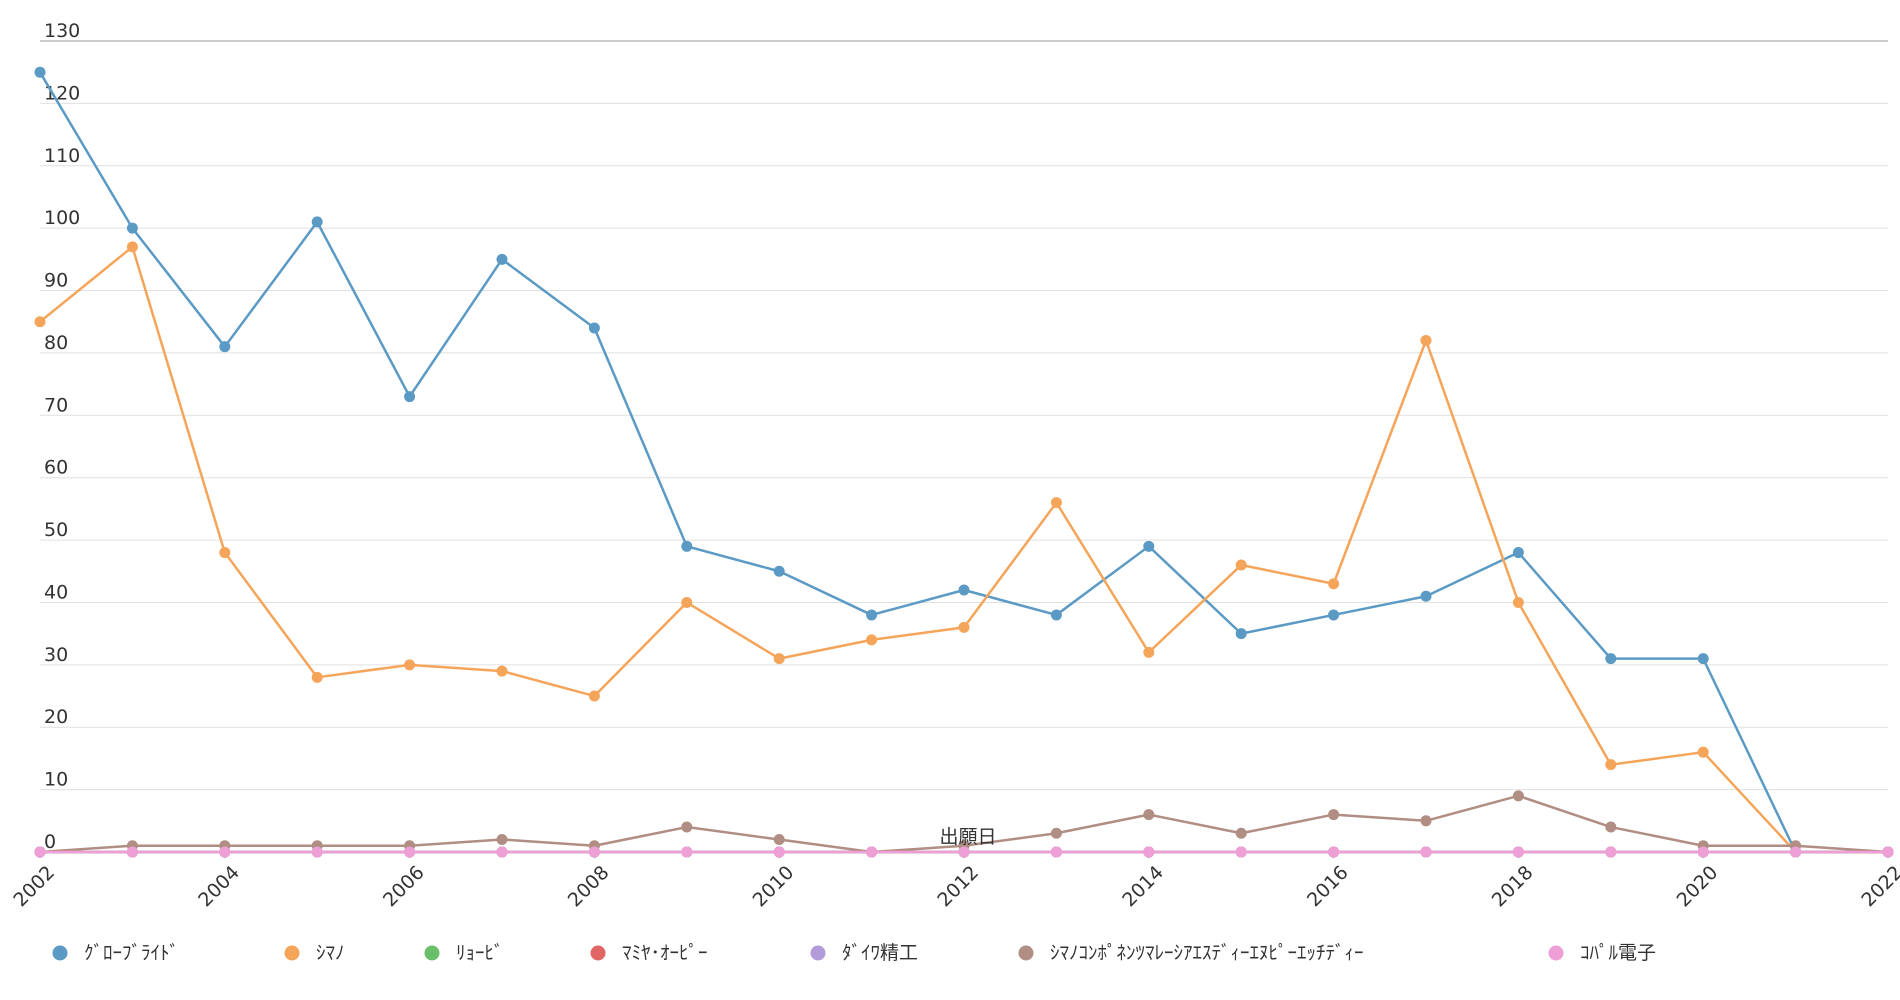  Describe the element at coordinates (1143, 887) in the screenshot. I see `x-tick-label: 2014` at that location.